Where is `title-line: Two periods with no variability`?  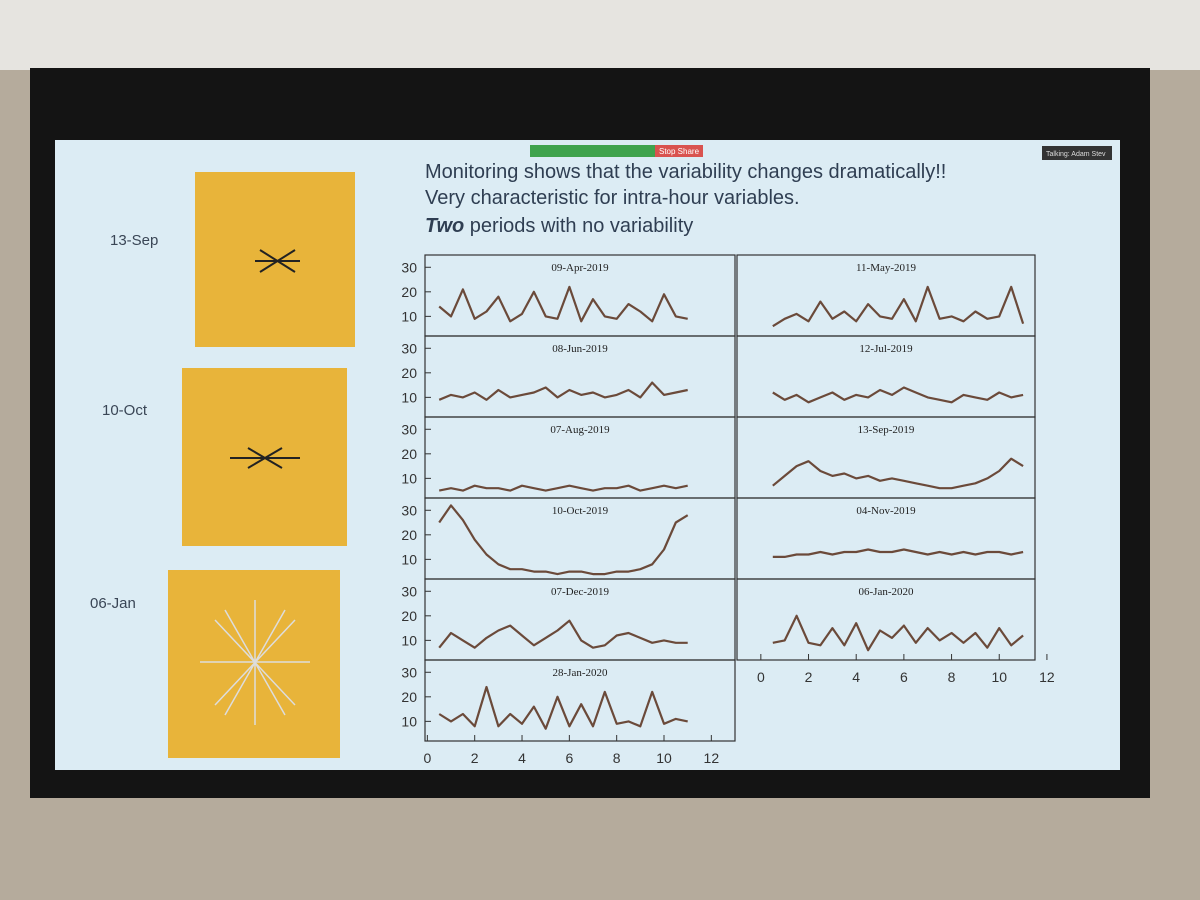
title-line: Two periods with no variability is located at coordinates (559, 226).